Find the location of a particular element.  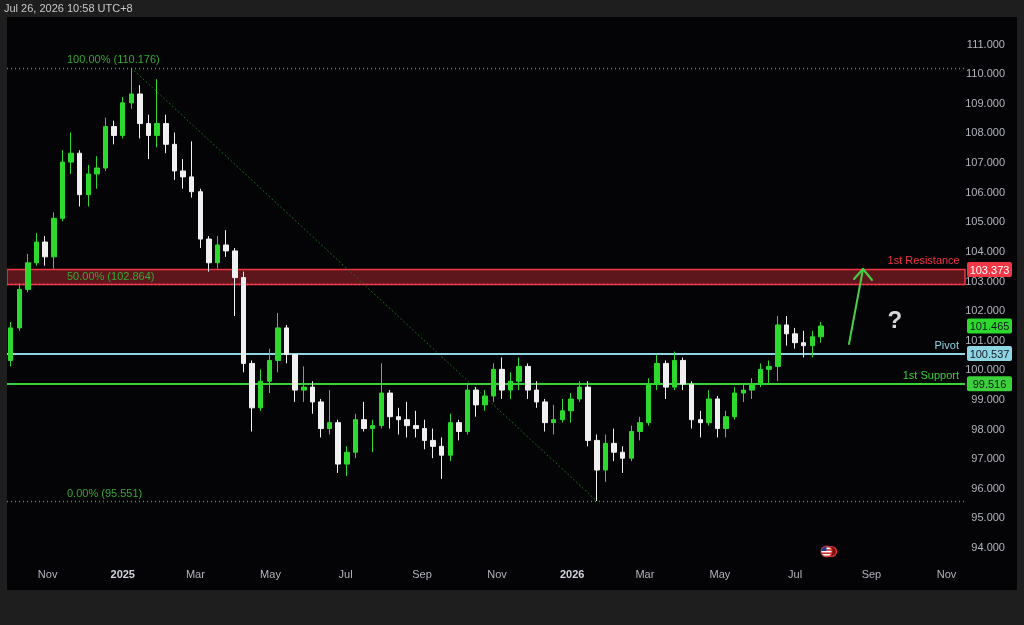

ref-line-label: Pivot is located at coordinates (946, 344).